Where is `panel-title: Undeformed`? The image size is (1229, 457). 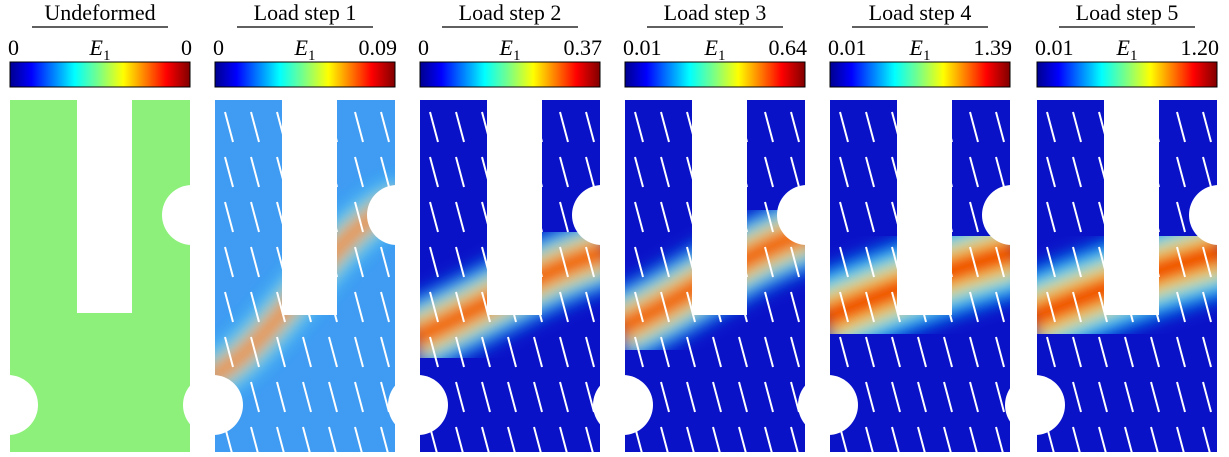 panel-title: Undeformed is located at coordinates (99, 12).